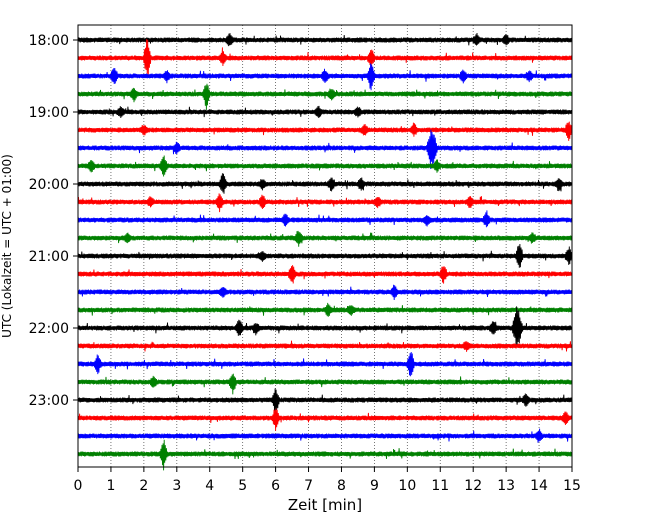 The height and width of the screenshot is (520, 650). What do you see at coordinates (49, 401) in the screenshot?
I see `y-tick-label: 23:00` at bounding box center [49, 401].